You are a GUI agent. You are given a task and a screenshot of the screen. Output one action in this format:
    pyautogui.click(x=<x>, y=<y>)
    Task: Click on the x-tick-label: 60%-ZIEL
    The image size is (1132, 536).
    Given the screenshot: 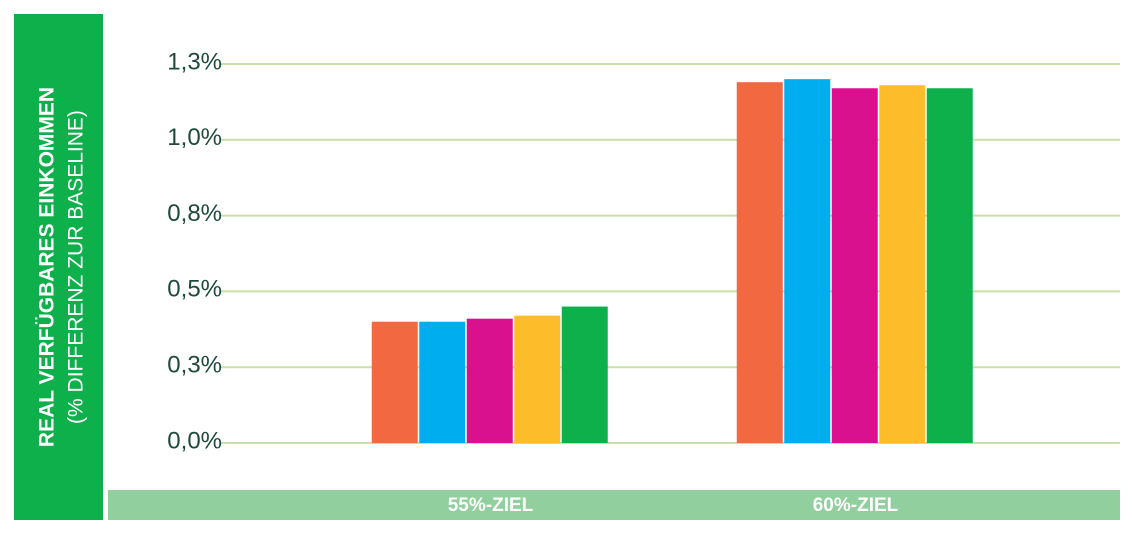 What is the action you would take?
    pyautogui.click(x=856, y=505)
    